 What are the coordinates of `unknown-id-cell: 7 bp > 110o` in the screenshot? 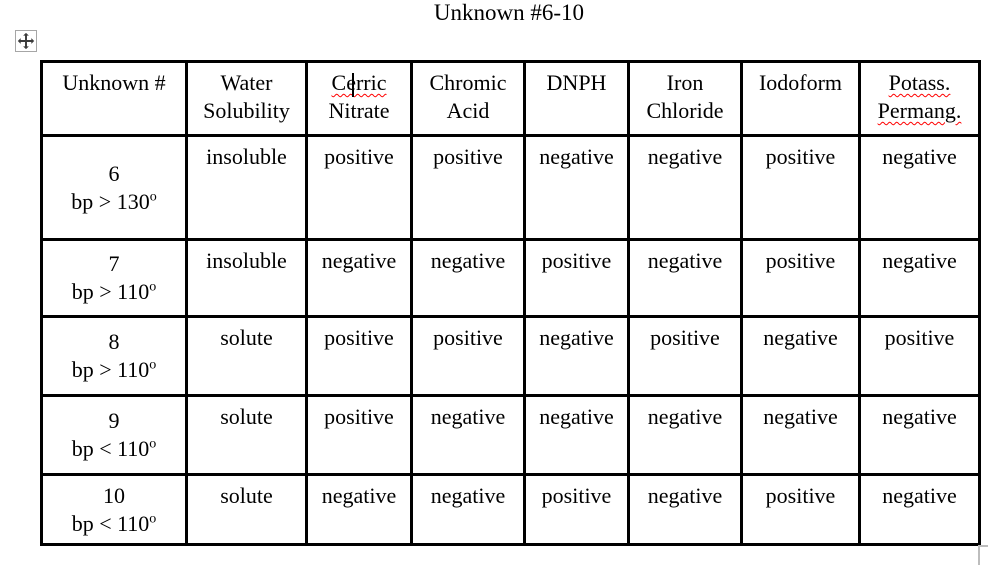 It's located at (114, 278).